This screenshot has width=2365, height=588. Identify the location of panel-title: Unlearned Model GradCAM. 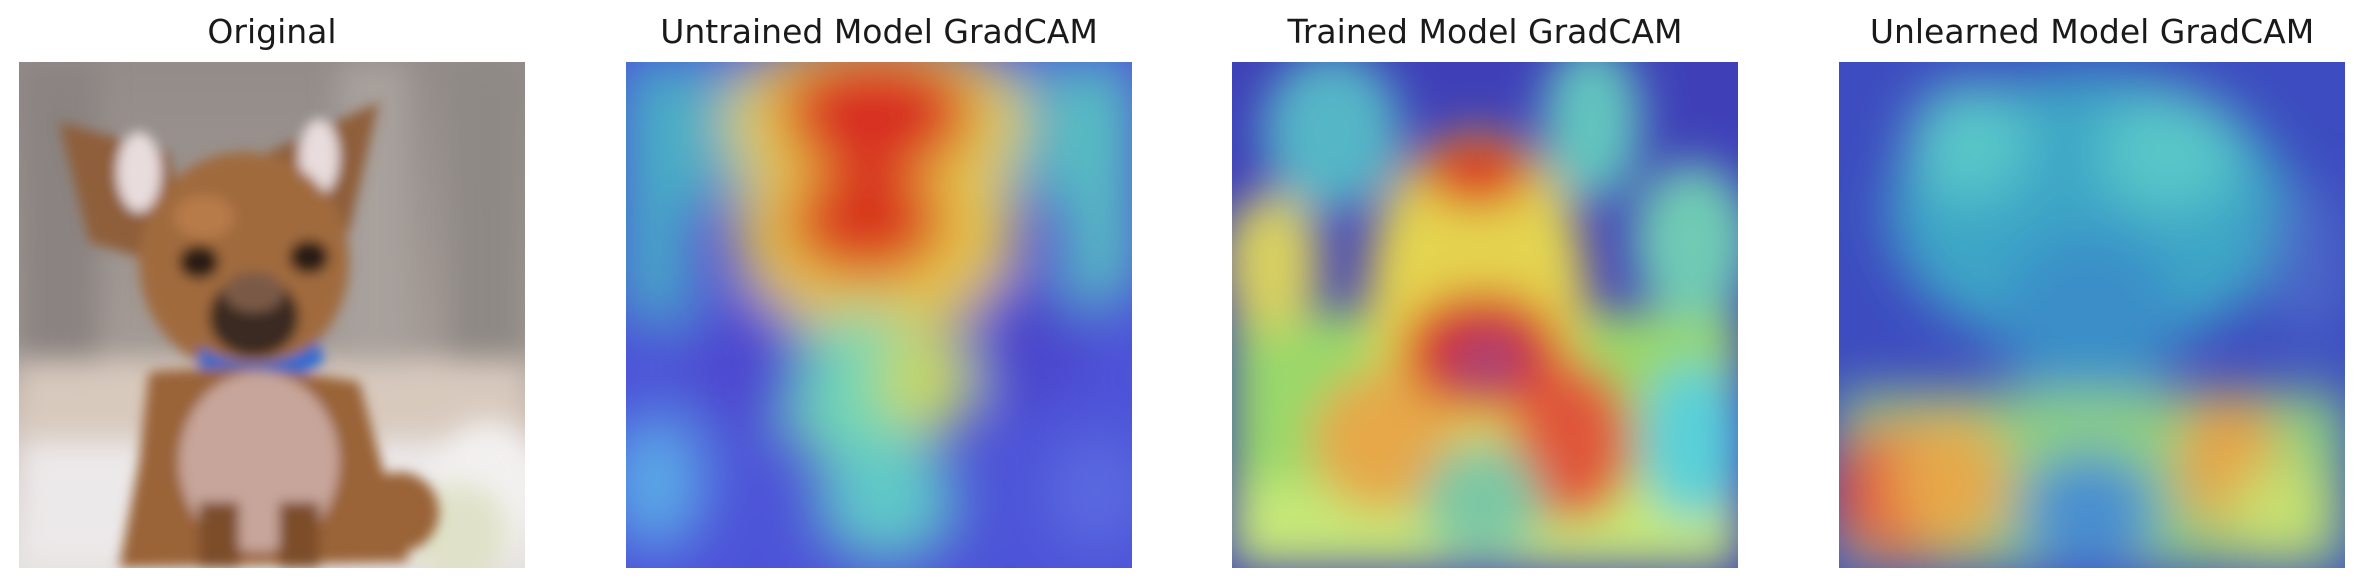
(2092, 31).